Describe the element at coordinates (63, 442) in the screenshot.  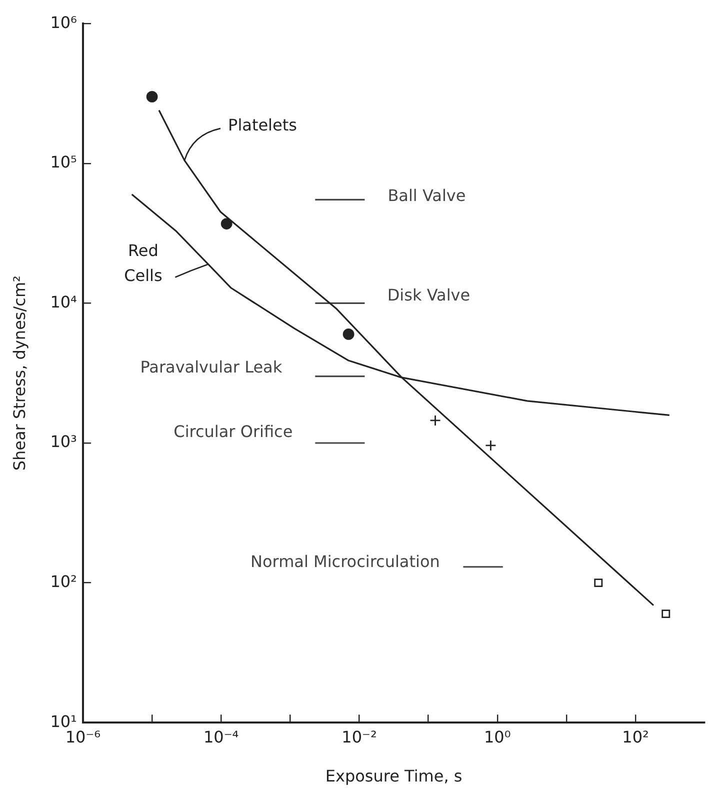
I see `y-tick-label: 10³` at that location.